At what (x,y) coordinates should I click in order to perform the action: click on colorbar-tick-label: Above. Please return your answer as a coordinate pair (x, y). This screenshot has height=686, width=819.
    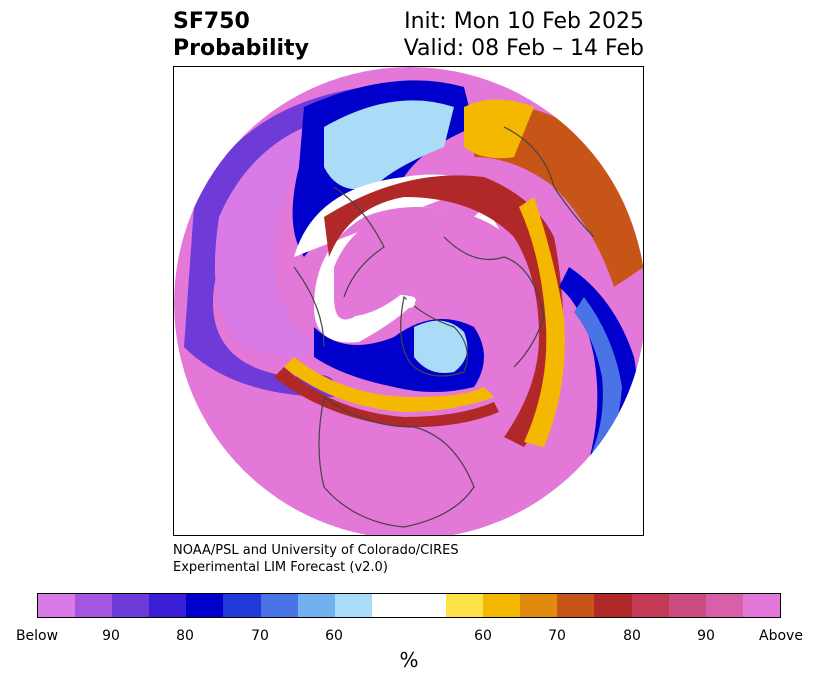
    Looking at the image, I should click on (781, 636).